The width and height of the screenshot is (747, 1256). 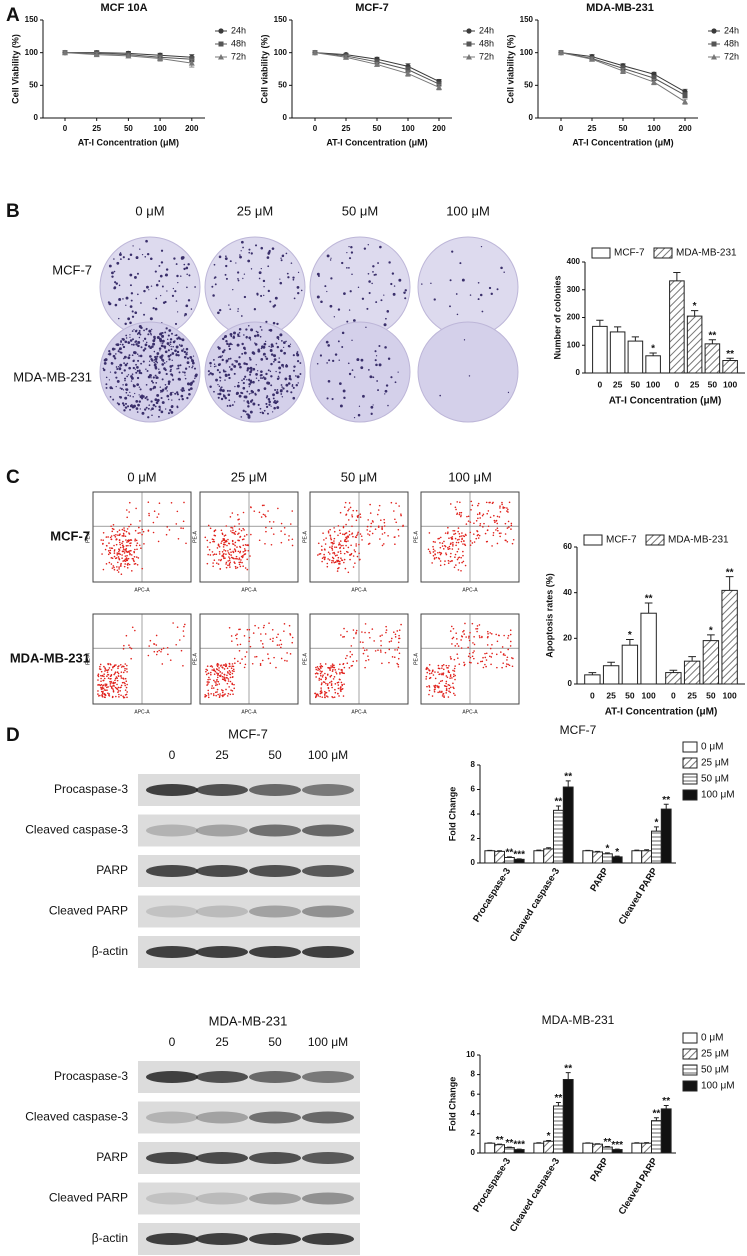 I want to click on column-header: 25 μM, so click(x=255, y=210).